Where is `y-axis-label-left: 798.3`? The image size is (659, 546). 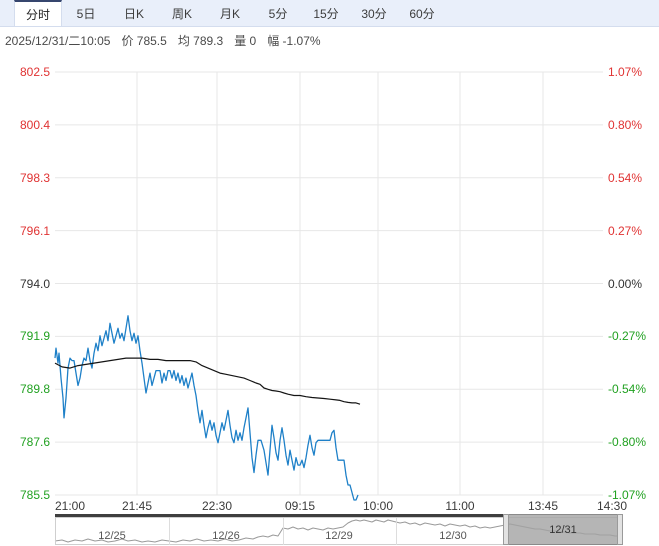
y-axis-label-left: 798.3 is located at coordinates (34, 177).